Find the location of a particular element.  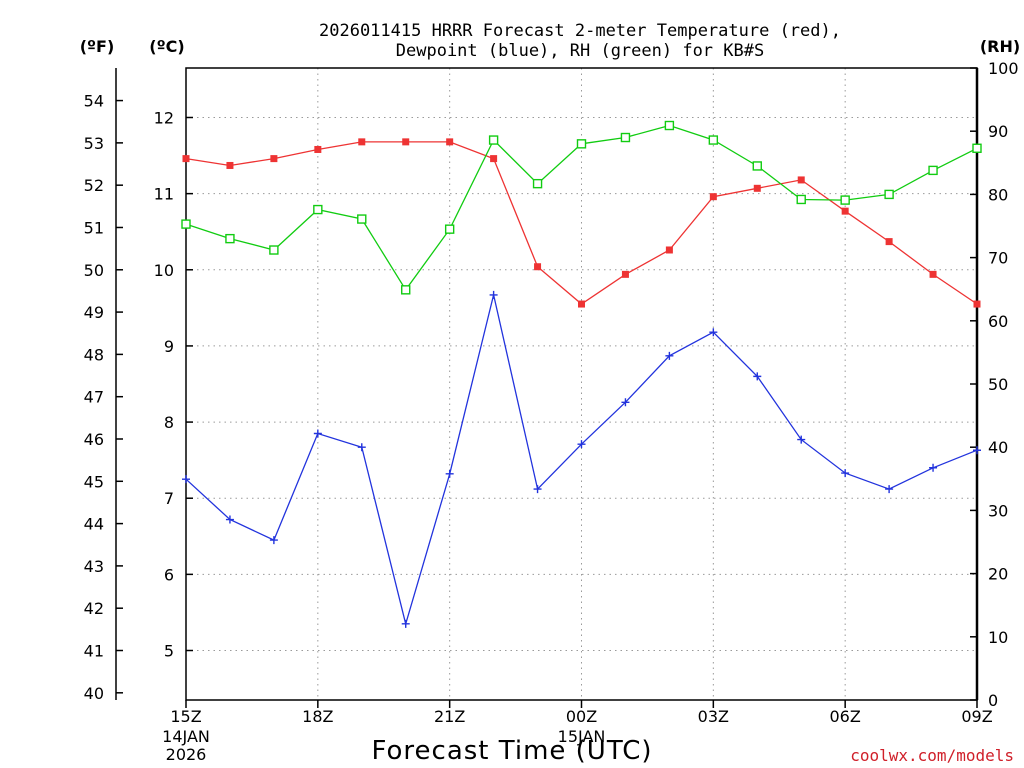

rh-tick-label: 0 is located at coordinates (993, 700).